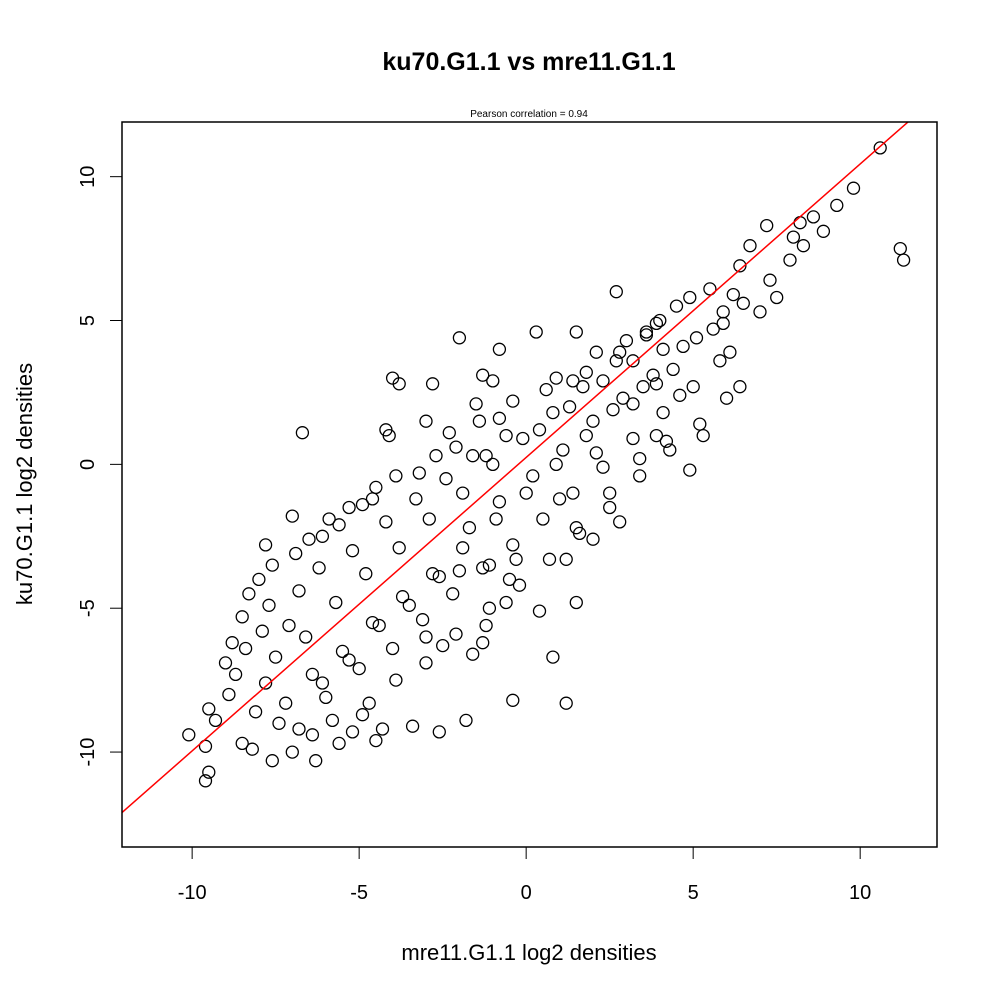  Describe the element at coordinates (359, 893) in the screenshot. I see `x-tick-label: -5` at that location.